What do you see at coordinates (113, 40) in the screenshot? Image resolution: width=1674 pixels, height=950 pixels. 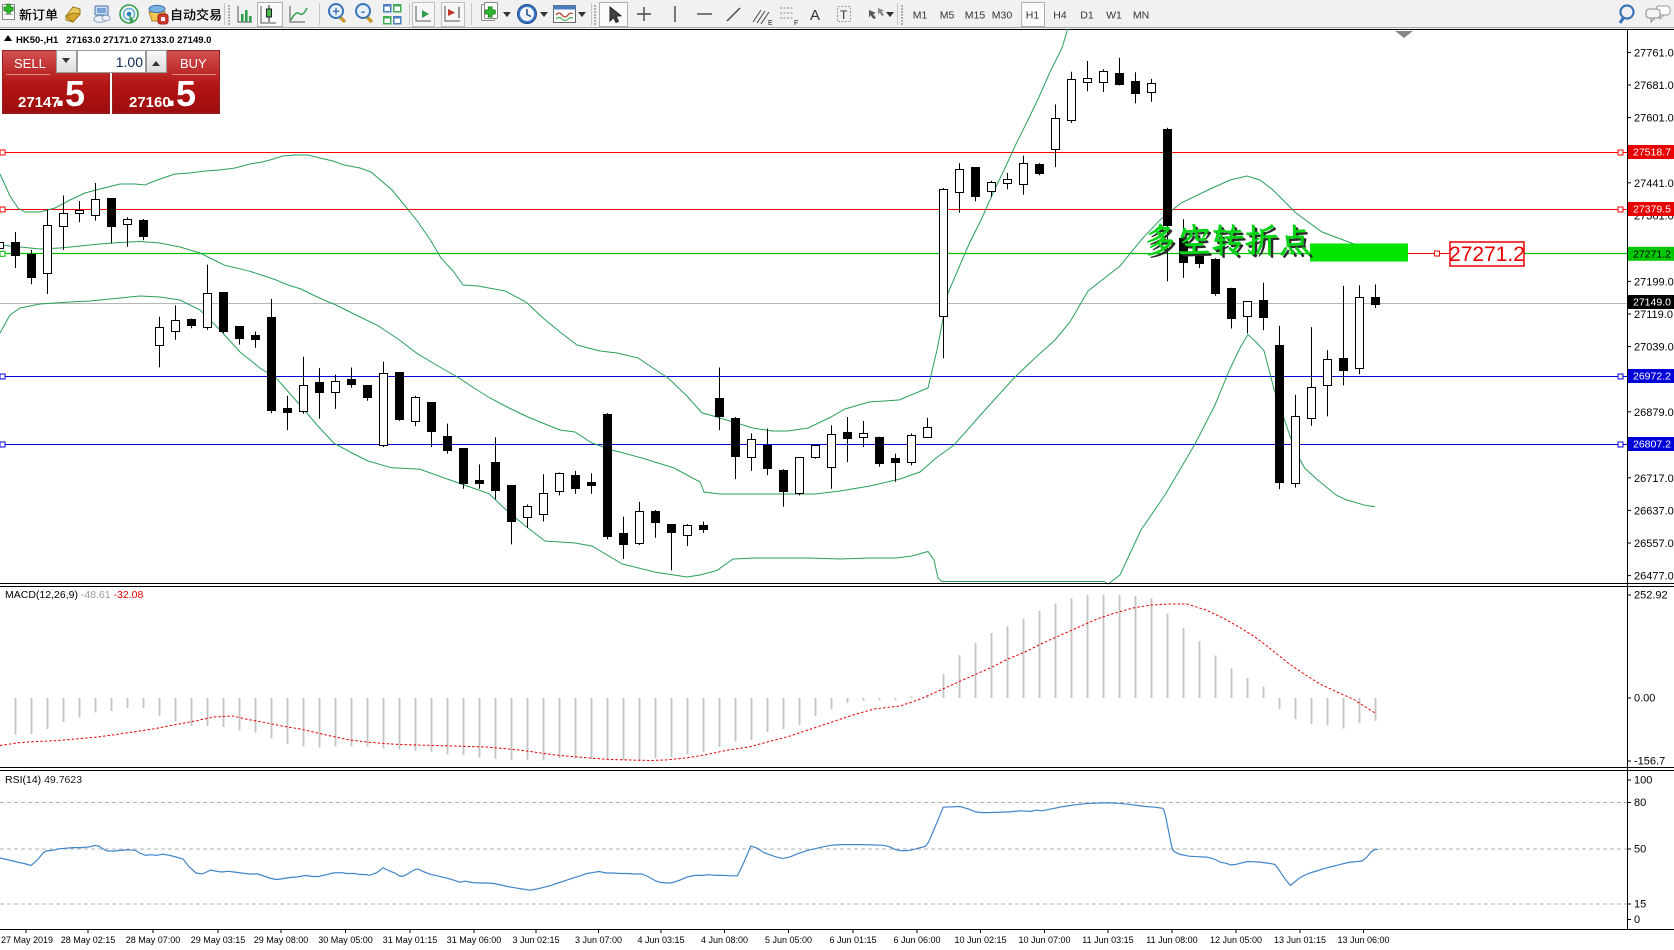 I see `svg-text:HK50-,H1 27163.0 27171.0 271: HK50-,H1 27163.0 27171.0 27133.0 27149.0` at bounding box center [113, 40].